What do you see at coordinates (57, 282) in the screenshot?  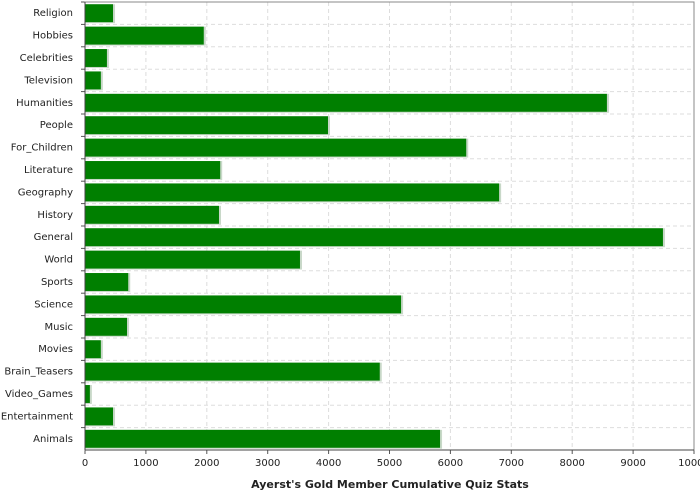 I see `y-tick-label: Sports` at bounding box center [57, 282].